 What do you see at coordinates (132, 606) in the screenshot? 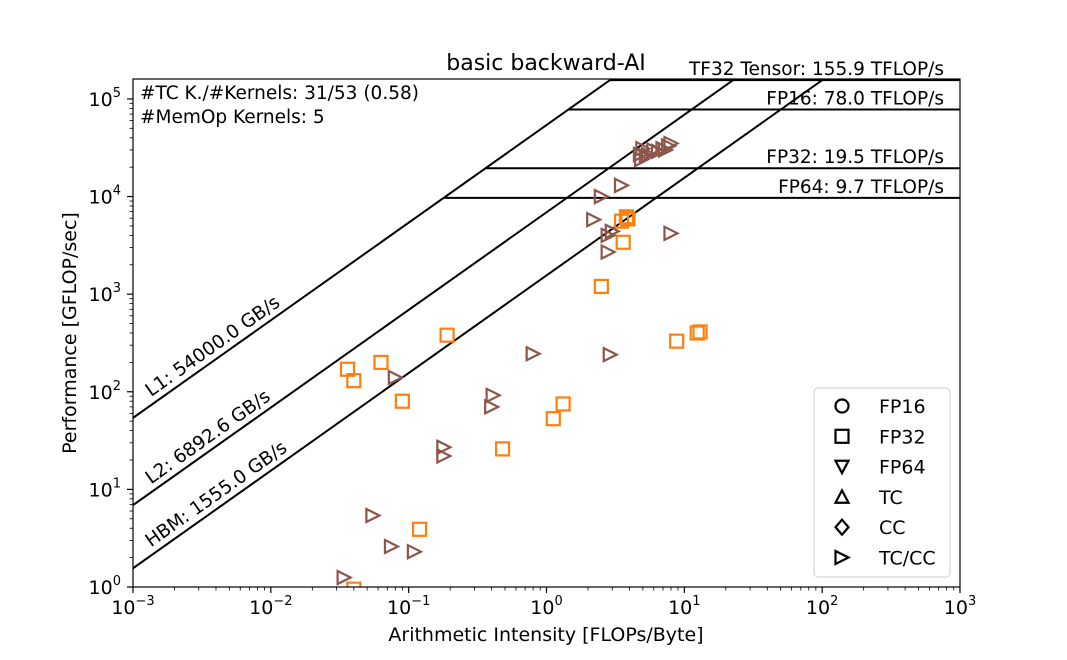
I see `x-tick-label-0: 10⁻³` at bounding box center [132, 606].